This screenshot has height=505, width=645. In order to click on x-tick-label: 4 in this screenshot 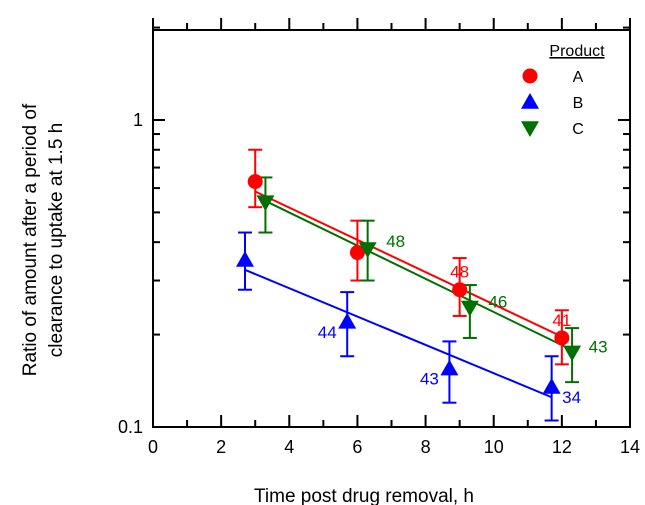, I will do `click(289, 447)`.